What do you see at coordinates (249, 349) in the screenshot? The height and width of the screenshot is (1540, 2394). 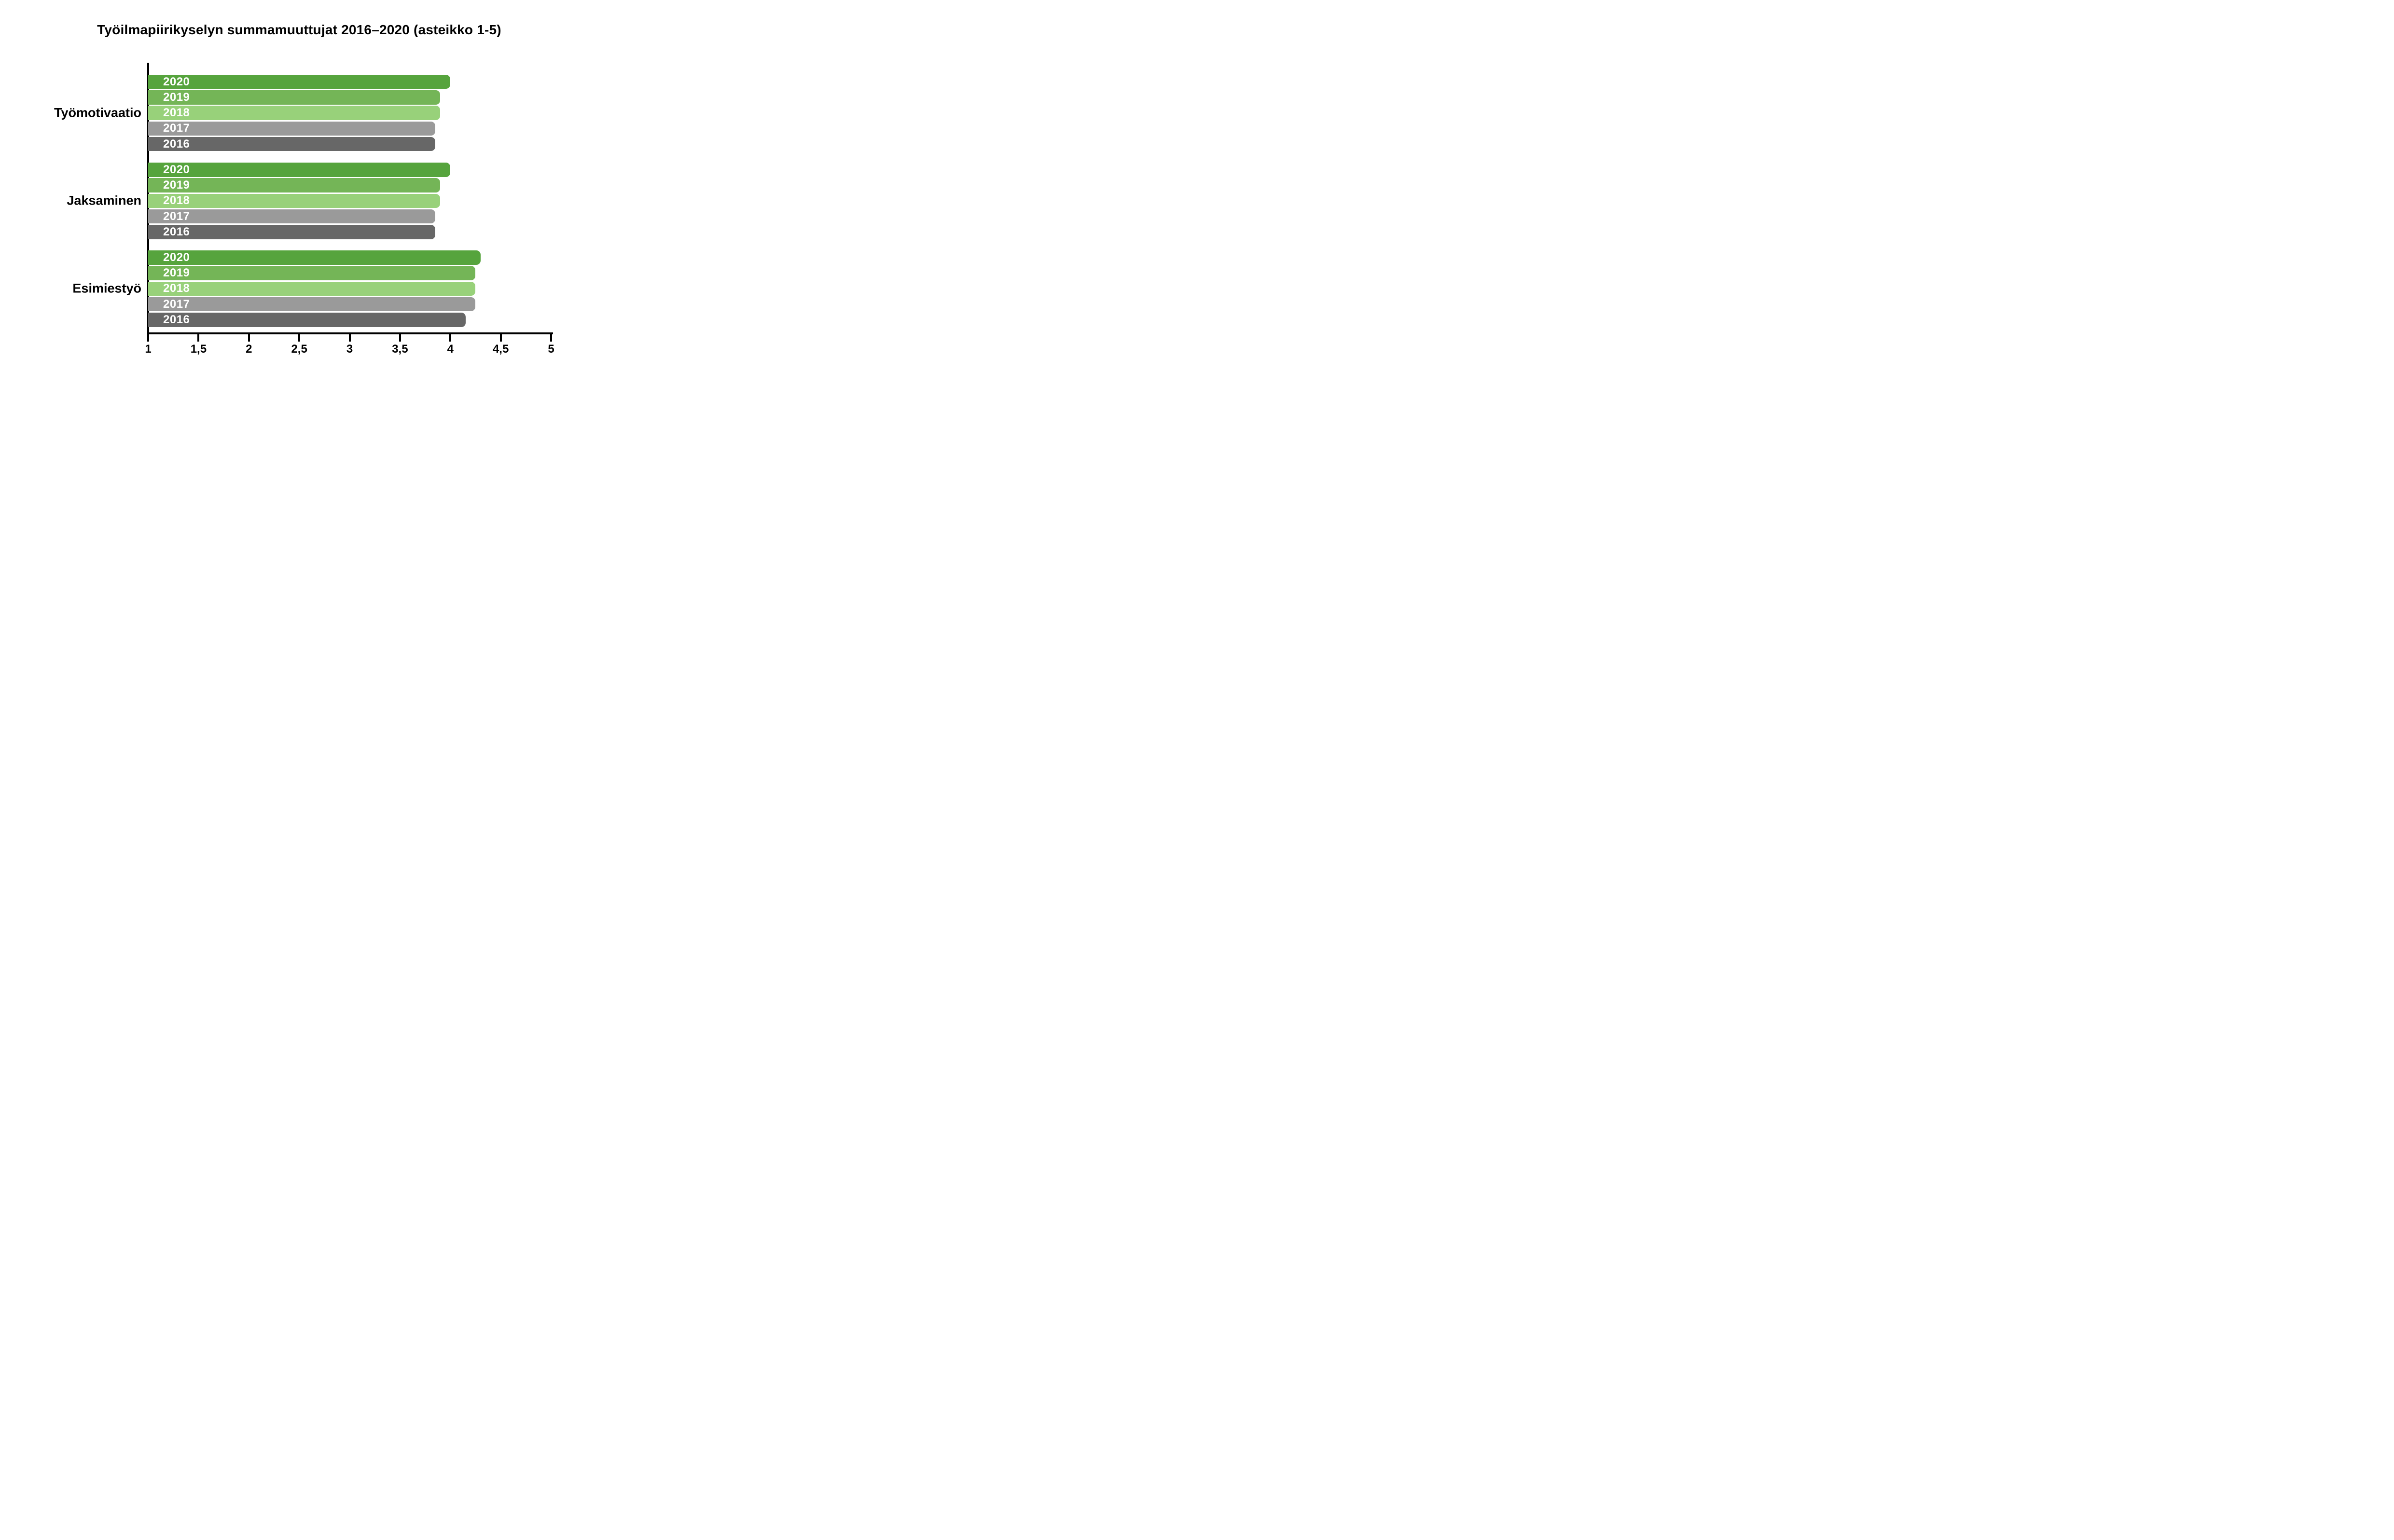 I see `x-axis-tick-label: 2` at bounding box center [249, 349].